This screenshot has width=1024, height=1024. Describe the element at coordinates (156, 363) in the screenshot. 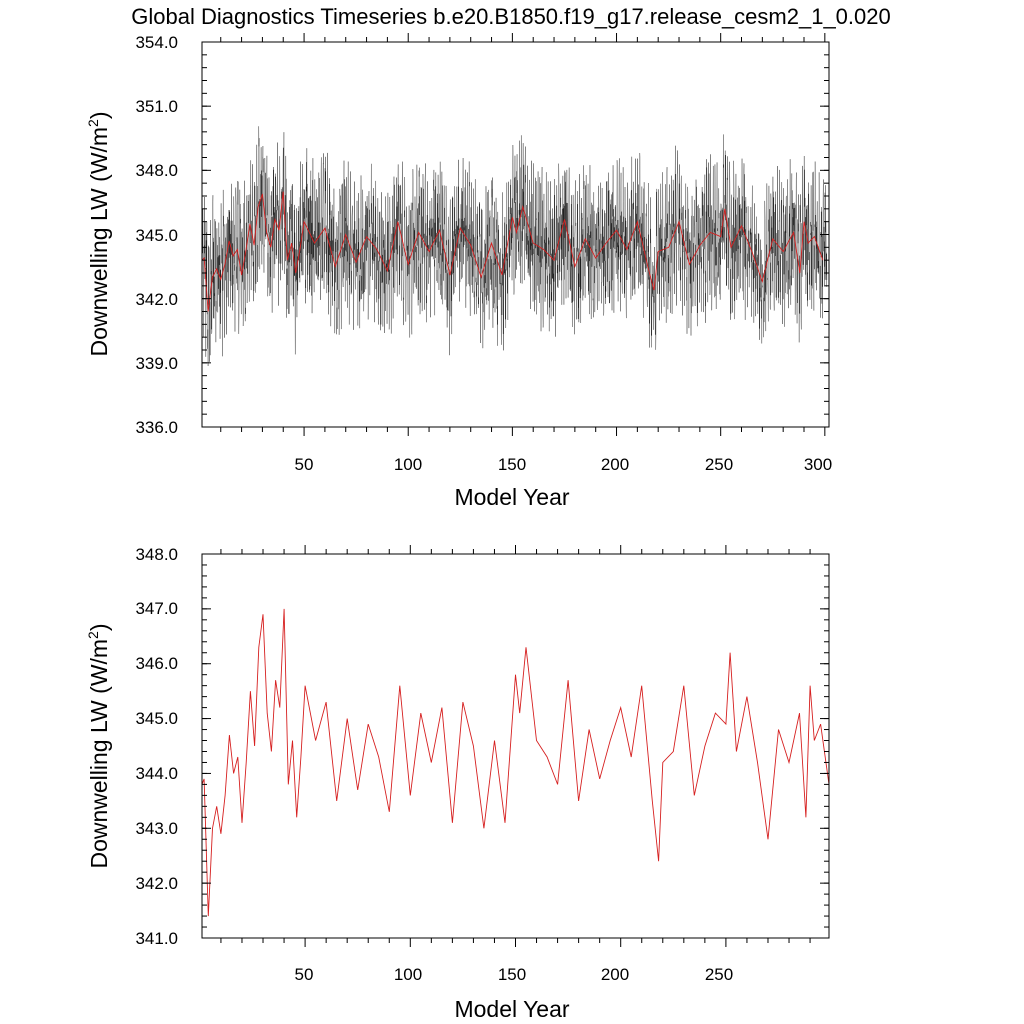

I see `top-y-tick-label: 339.0` at that location.